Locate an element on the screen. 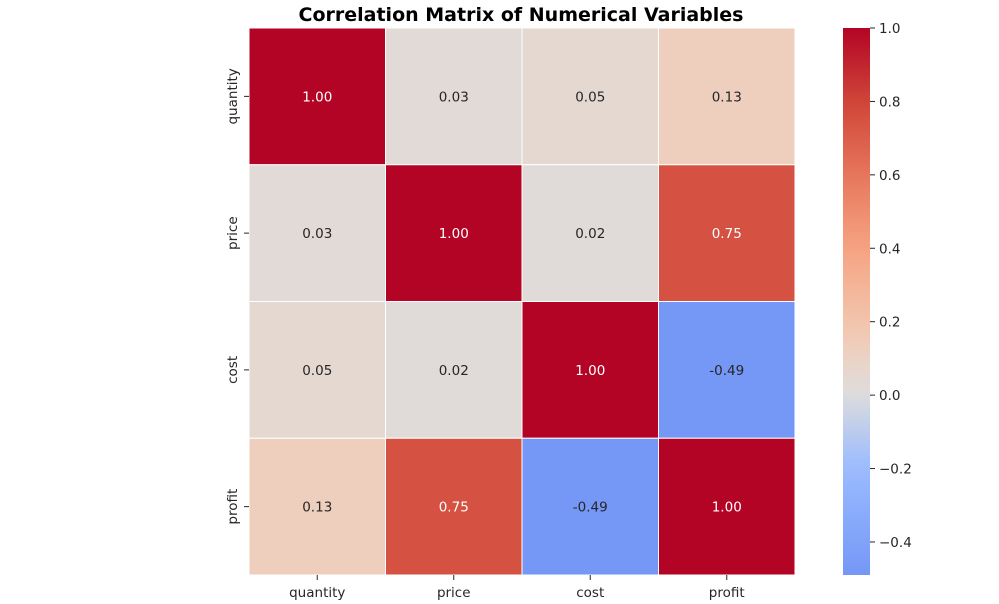 The width and height of the screenshot is (999, 604). cell-value-price-quantity: 0.03 is located at coordinates (317, 234).